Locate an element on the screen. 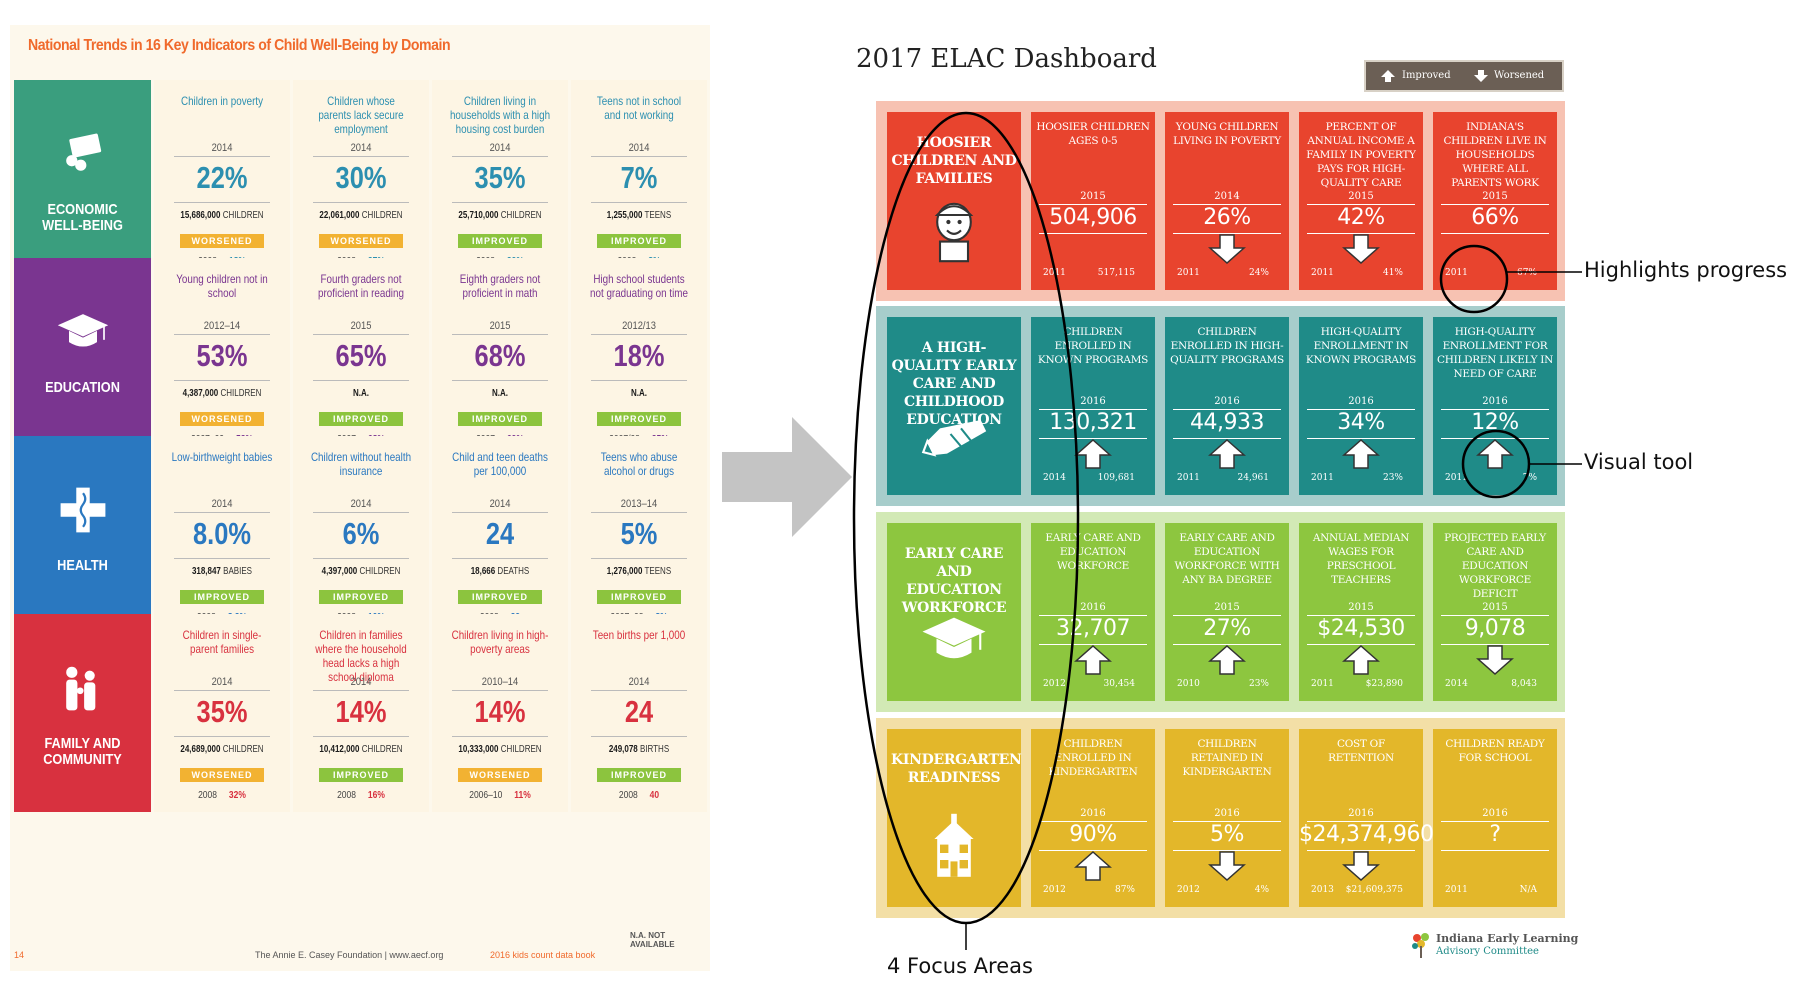 Image resolution: width=1800 pixels, height=986 pixels. domain-label: FAMILY AND COMMUNITY is located at coordinates (82, 751).